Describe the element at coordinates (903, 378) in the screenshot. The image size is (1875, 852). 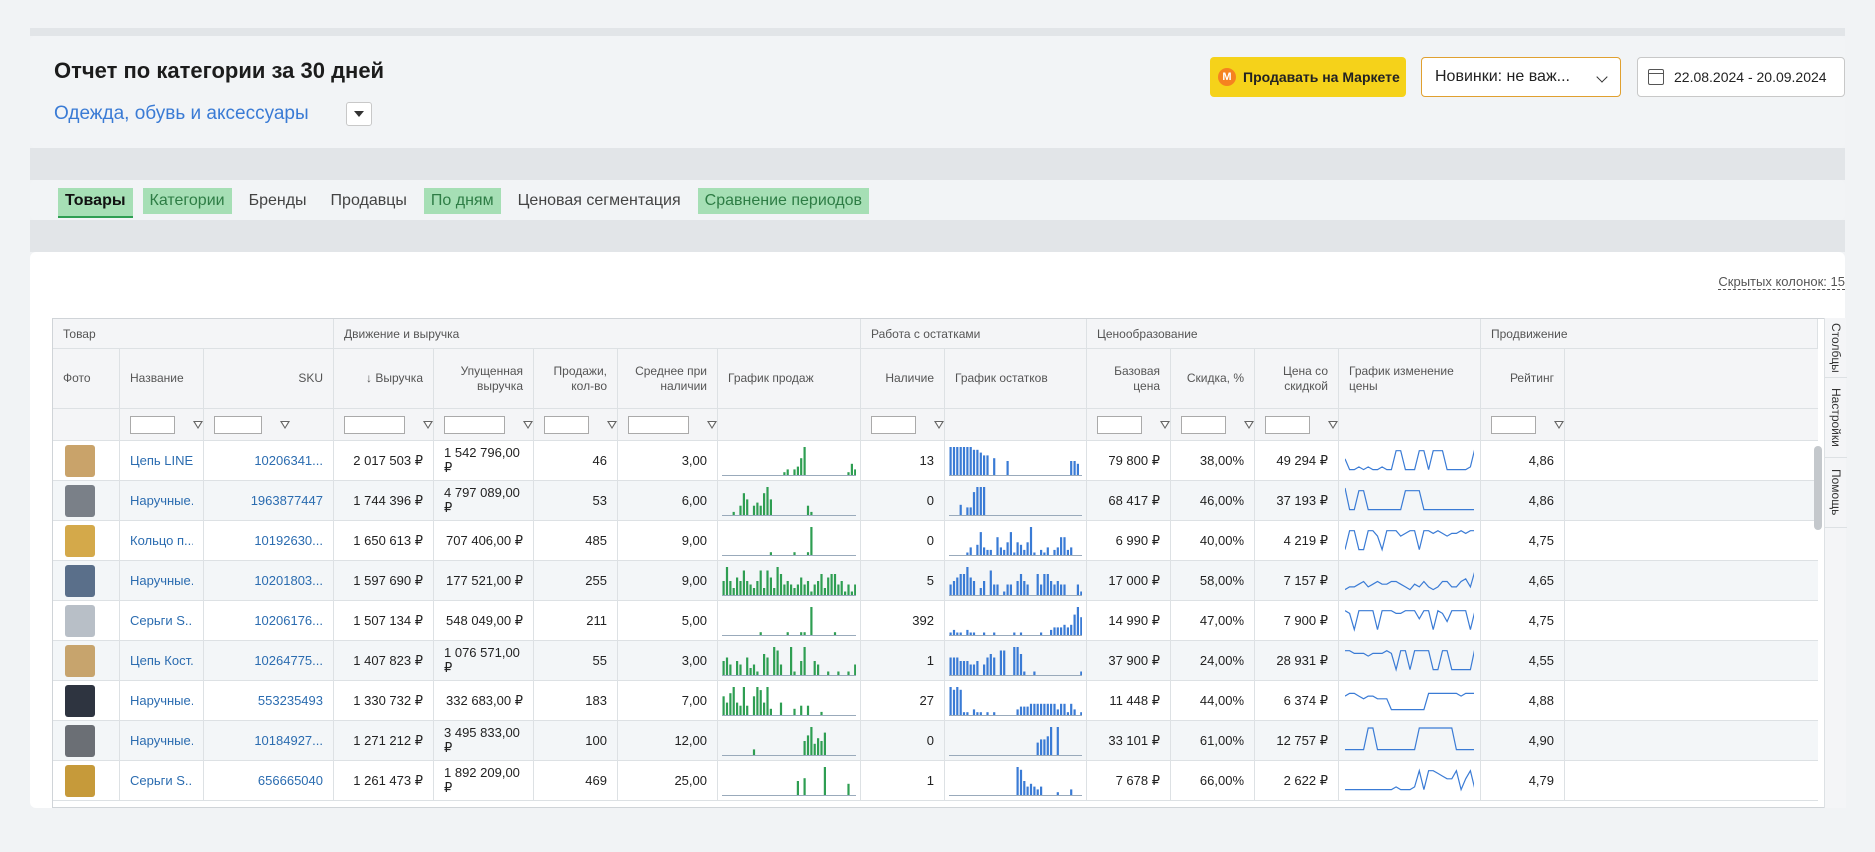
I see `col-stock: Наличие` at that location.